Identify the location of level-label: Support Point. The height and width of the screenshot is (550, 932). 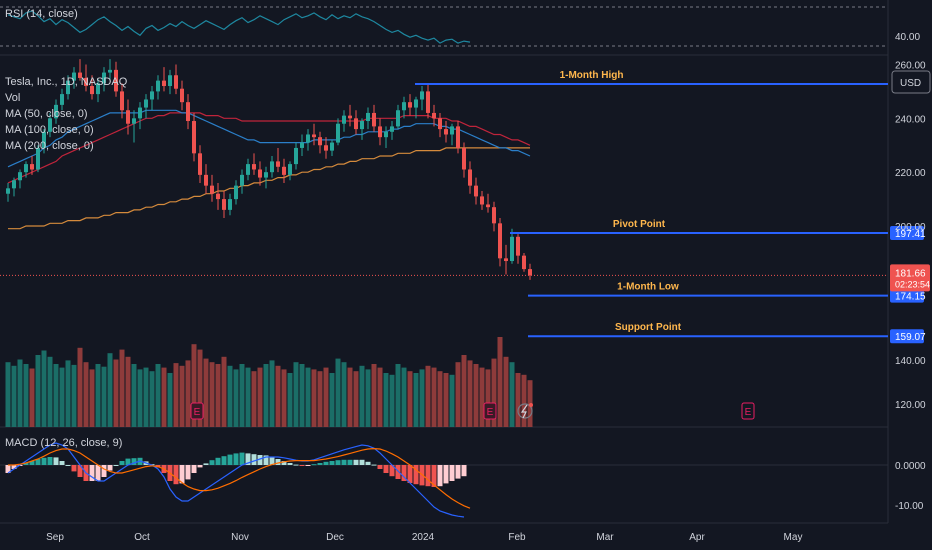
(648, 327).